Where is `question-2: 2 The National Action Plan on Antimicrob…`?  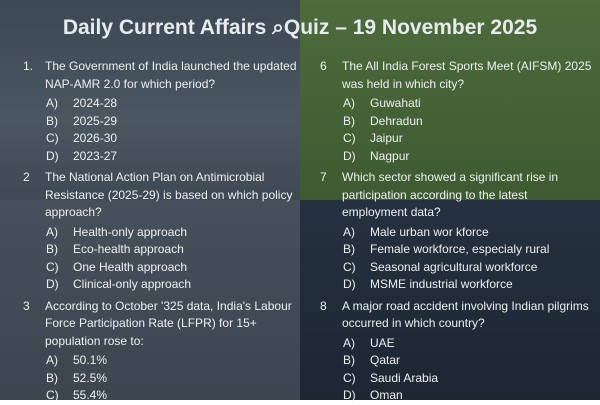 question-2: 2 The National Action Plan on Antimicrob… is located at coordinates (160, 231).